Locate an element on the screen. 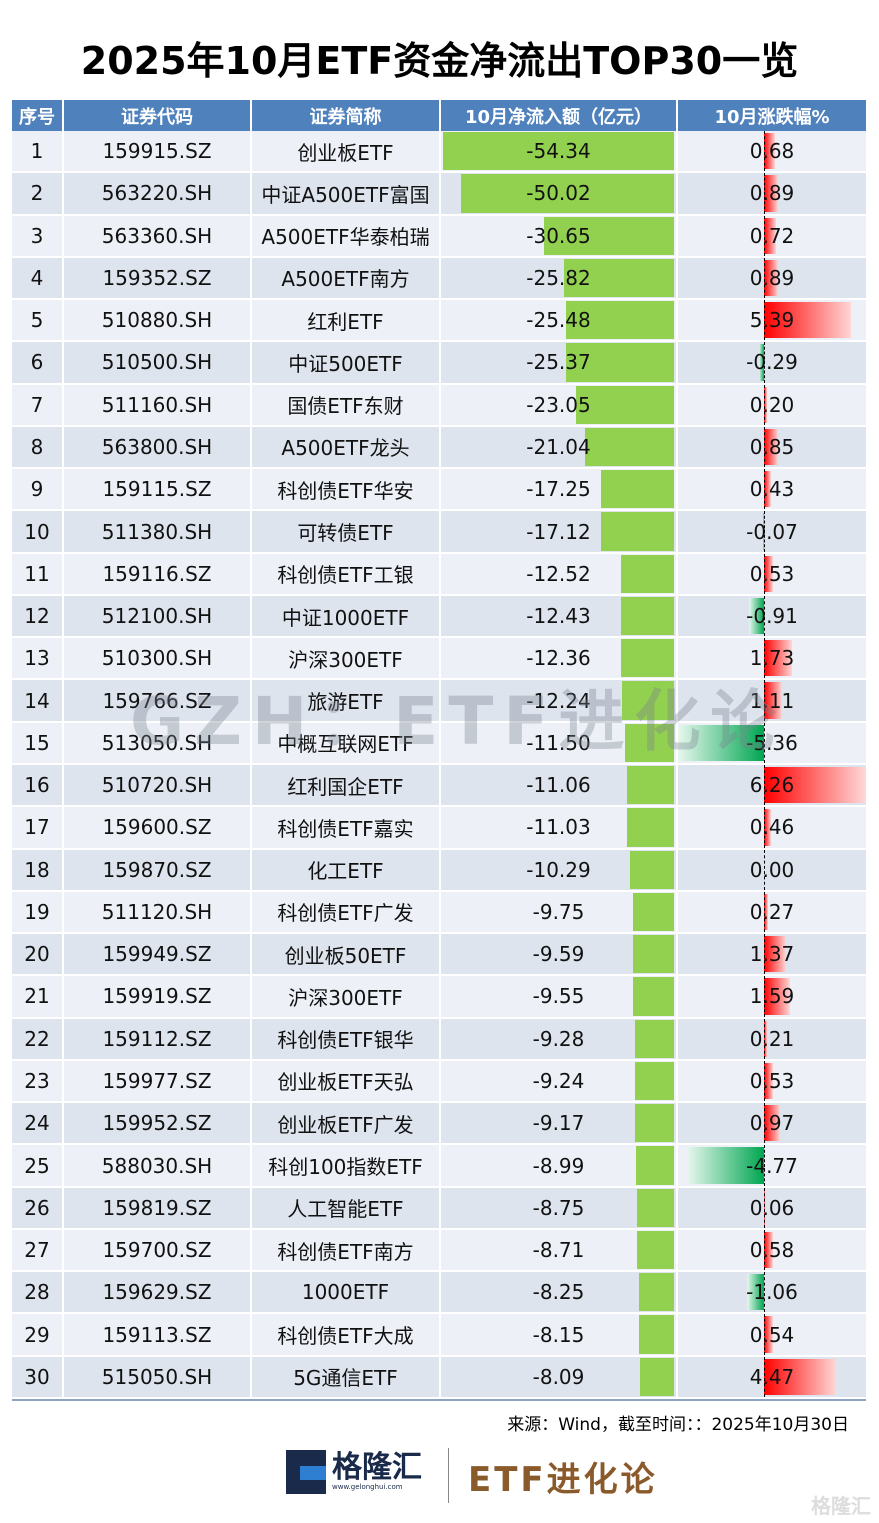 Image resolution: width=879 pixels, height=1523 pixels. flow-cell: -9.17 is located at coordinates (559, 1123).